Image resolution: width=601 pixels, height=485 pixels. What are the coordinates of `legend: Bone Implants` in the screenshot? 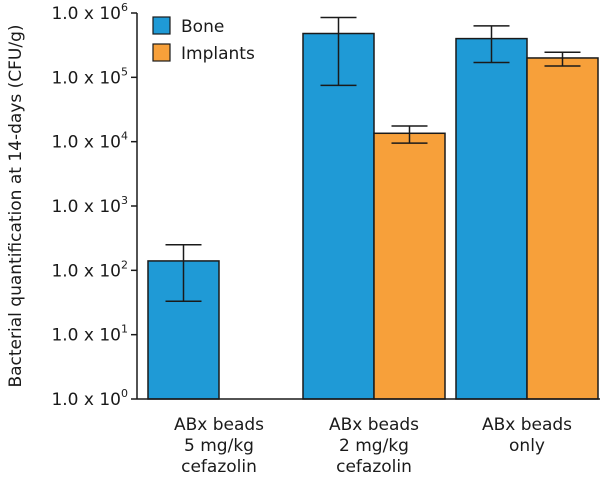 It's located at (203, 40).